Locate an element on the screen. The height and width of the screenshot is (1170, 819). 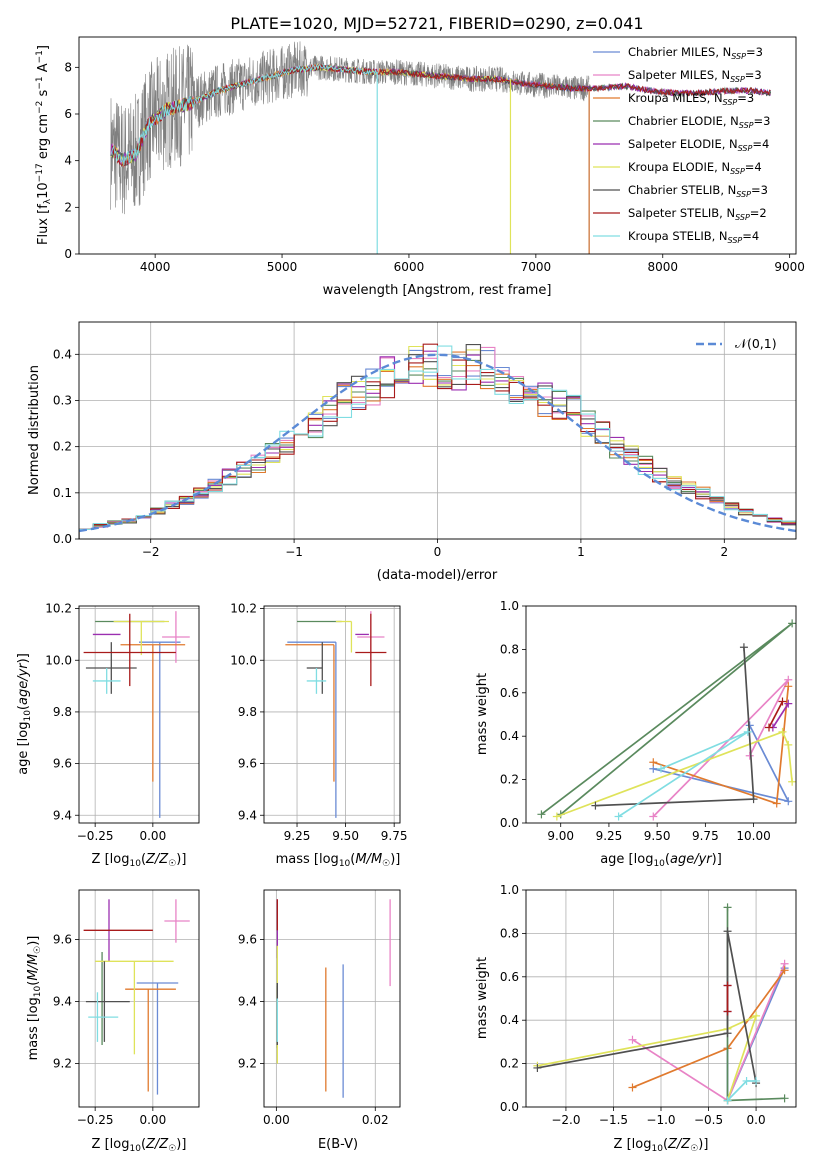
axes-overlay: 9.00 9.25 9.50 9.75 10.00 0.0 0.2 0.4 0.6 0.8 1.0 is located at coordinates (648, 721).